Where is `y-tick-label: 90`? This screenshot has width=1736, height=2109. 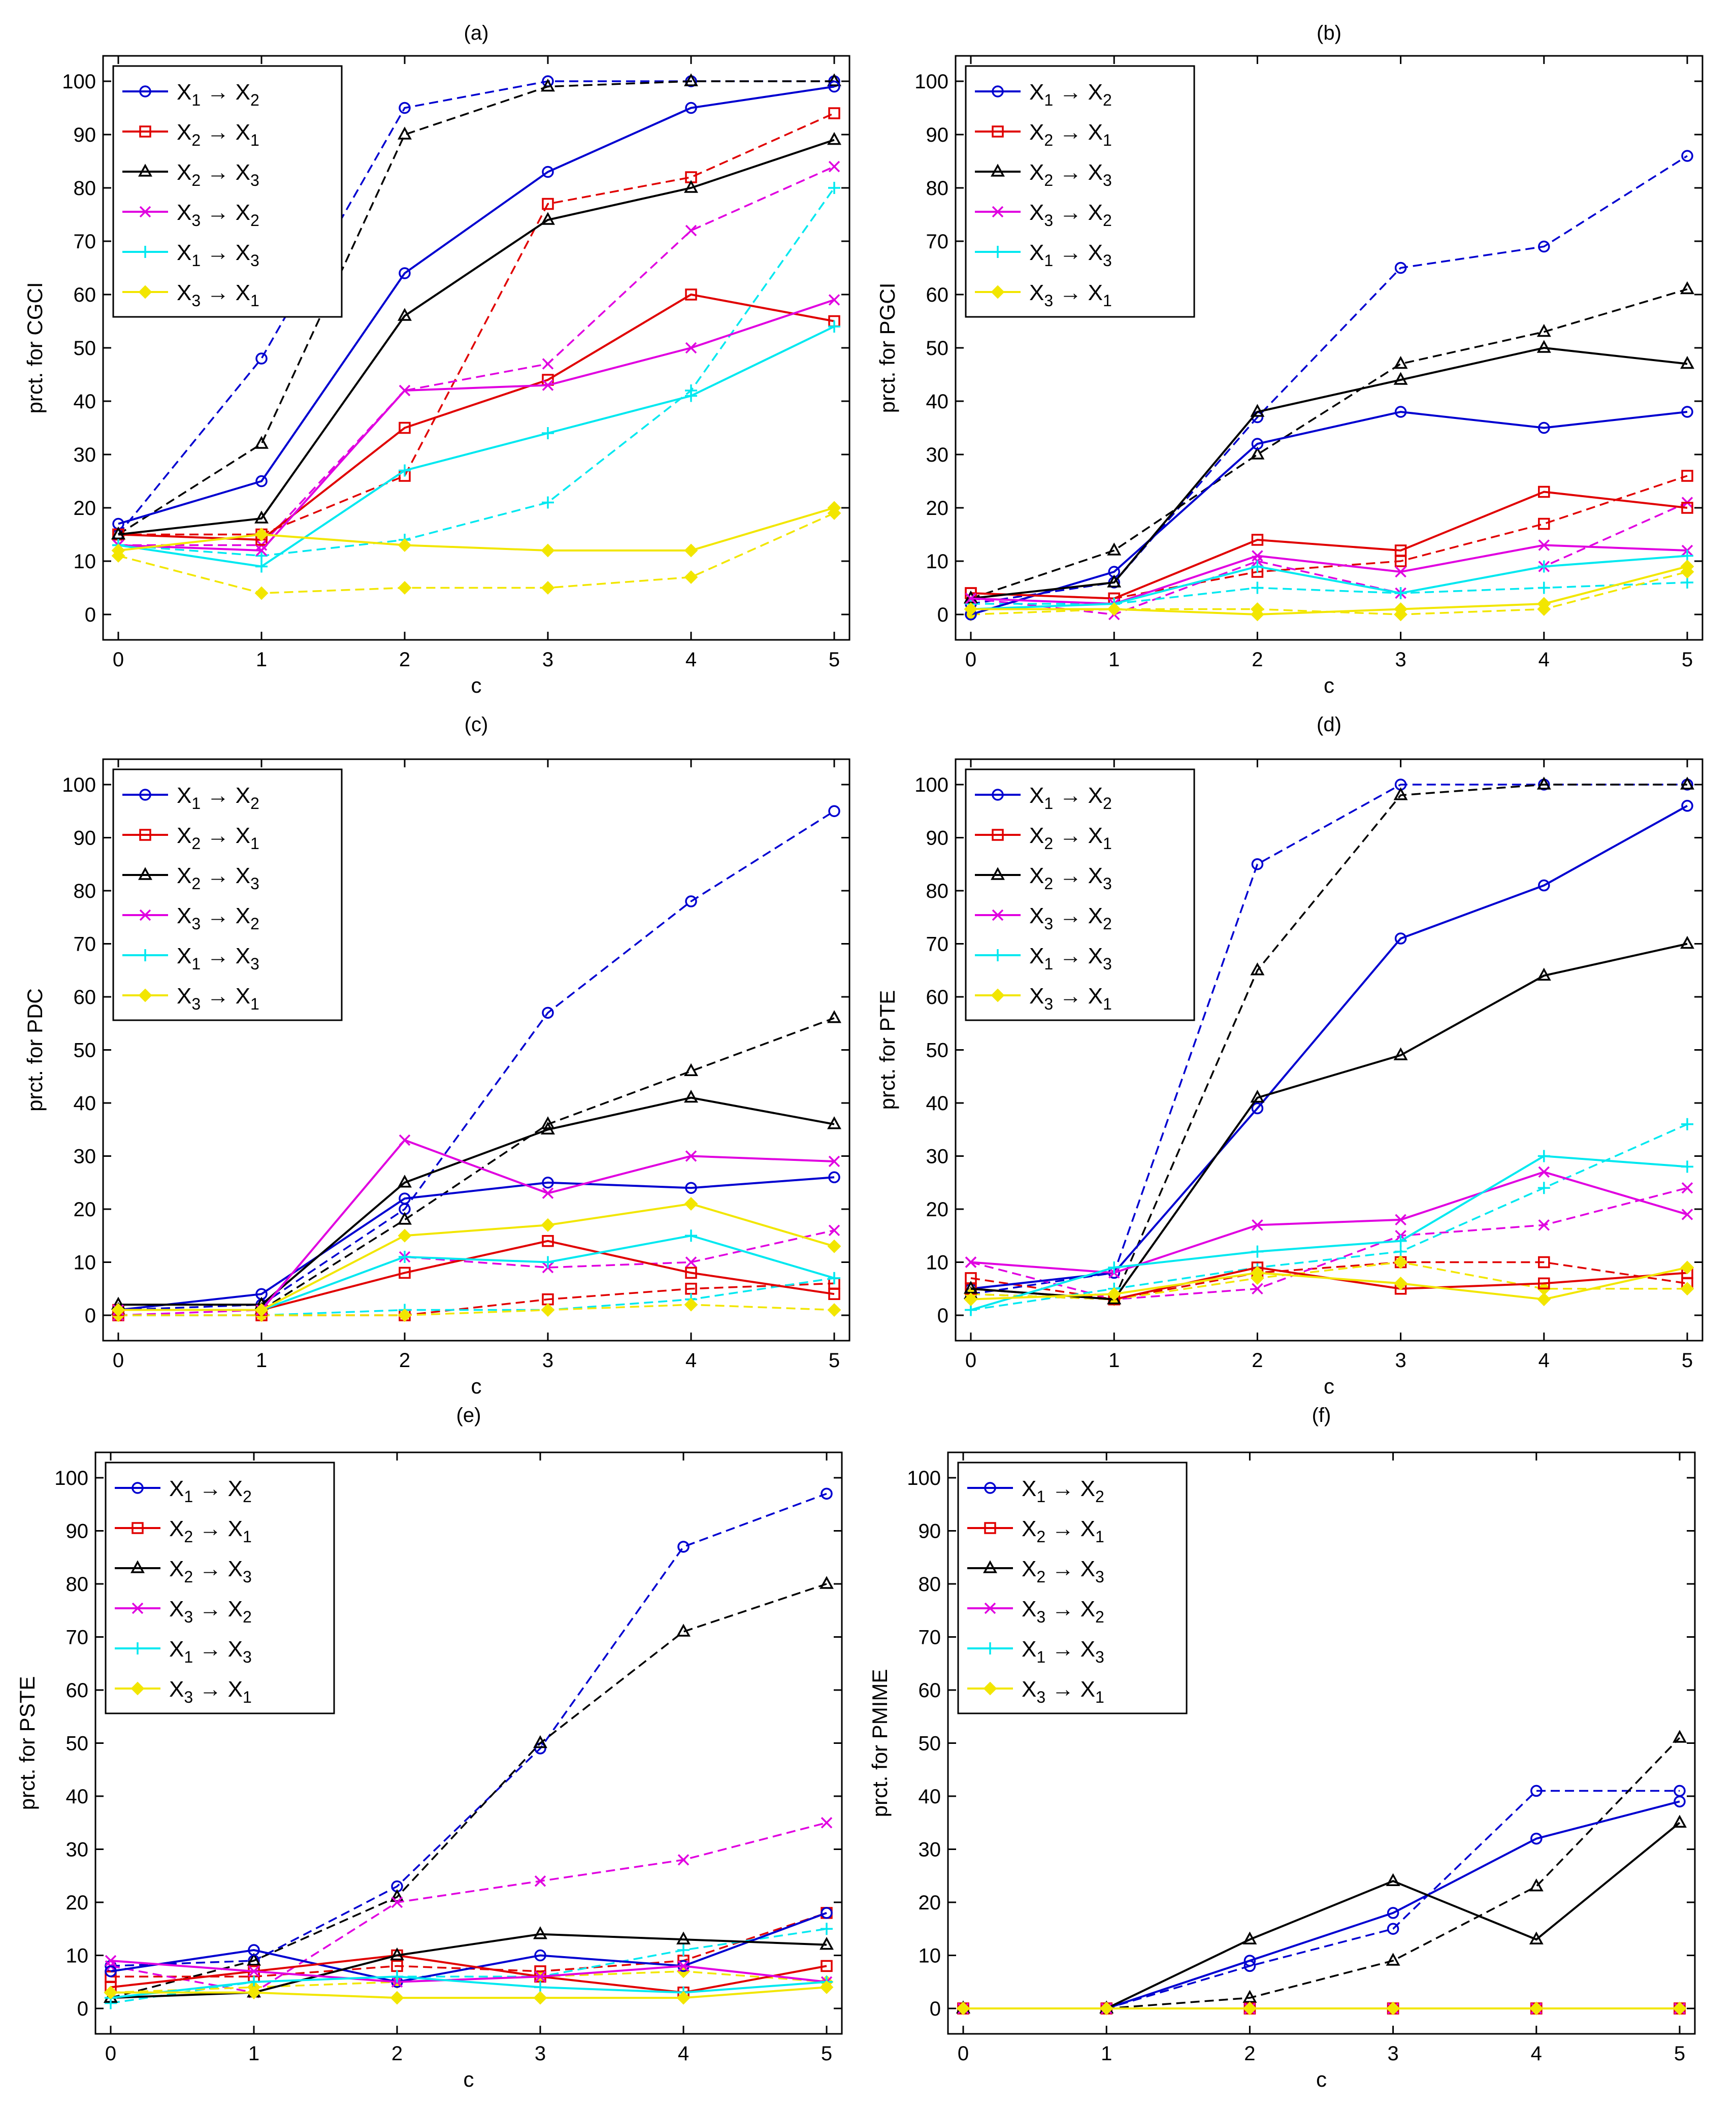 y-tick-label: 90 is located at coordinates (85, 135).